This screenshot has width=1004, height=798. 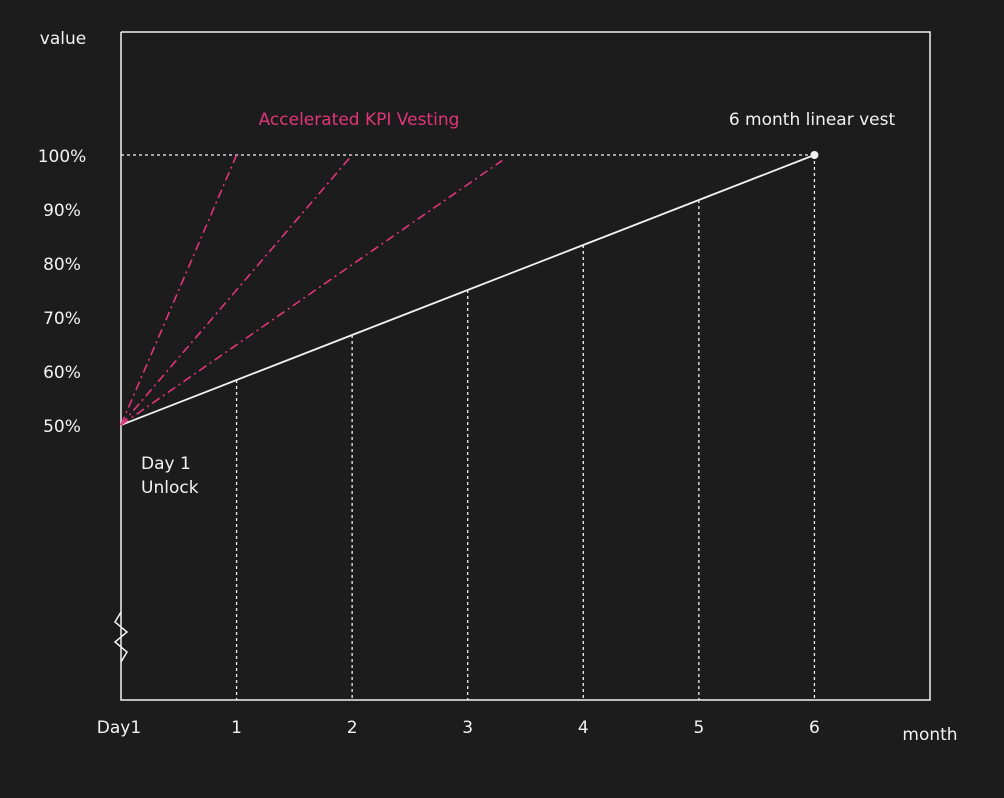 What do you see at coordinates (62, 211) in the screenshot?
I see `y-tick-label: 90%` at bounding box center [62, 211].